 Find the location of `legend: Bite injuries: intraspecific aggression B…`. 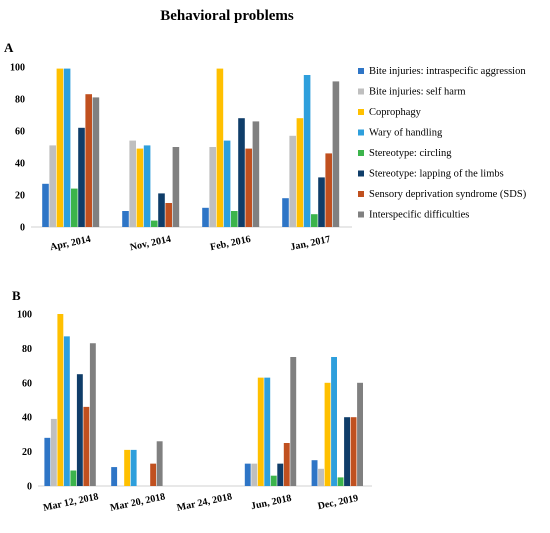

legend: Bite injuries: intraspecific aggression B… is located at coordinates (442, 143).